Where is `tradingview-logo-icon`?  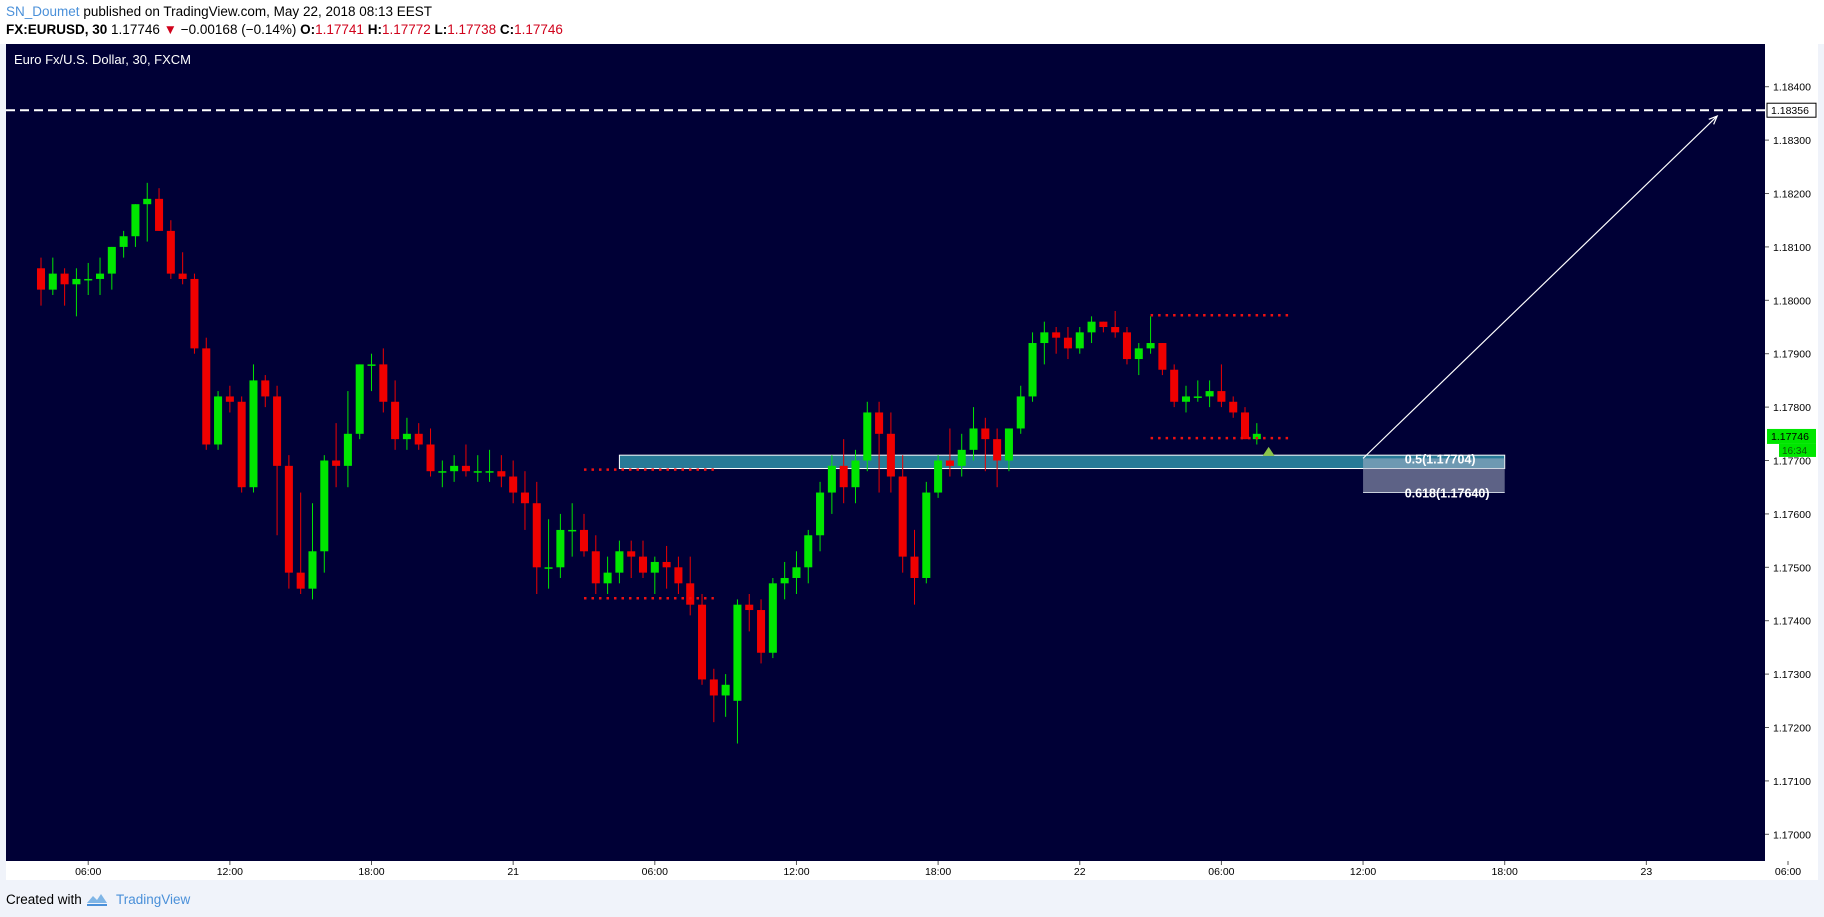 tradingview-logo-icon is located at coordinates (97, 899).